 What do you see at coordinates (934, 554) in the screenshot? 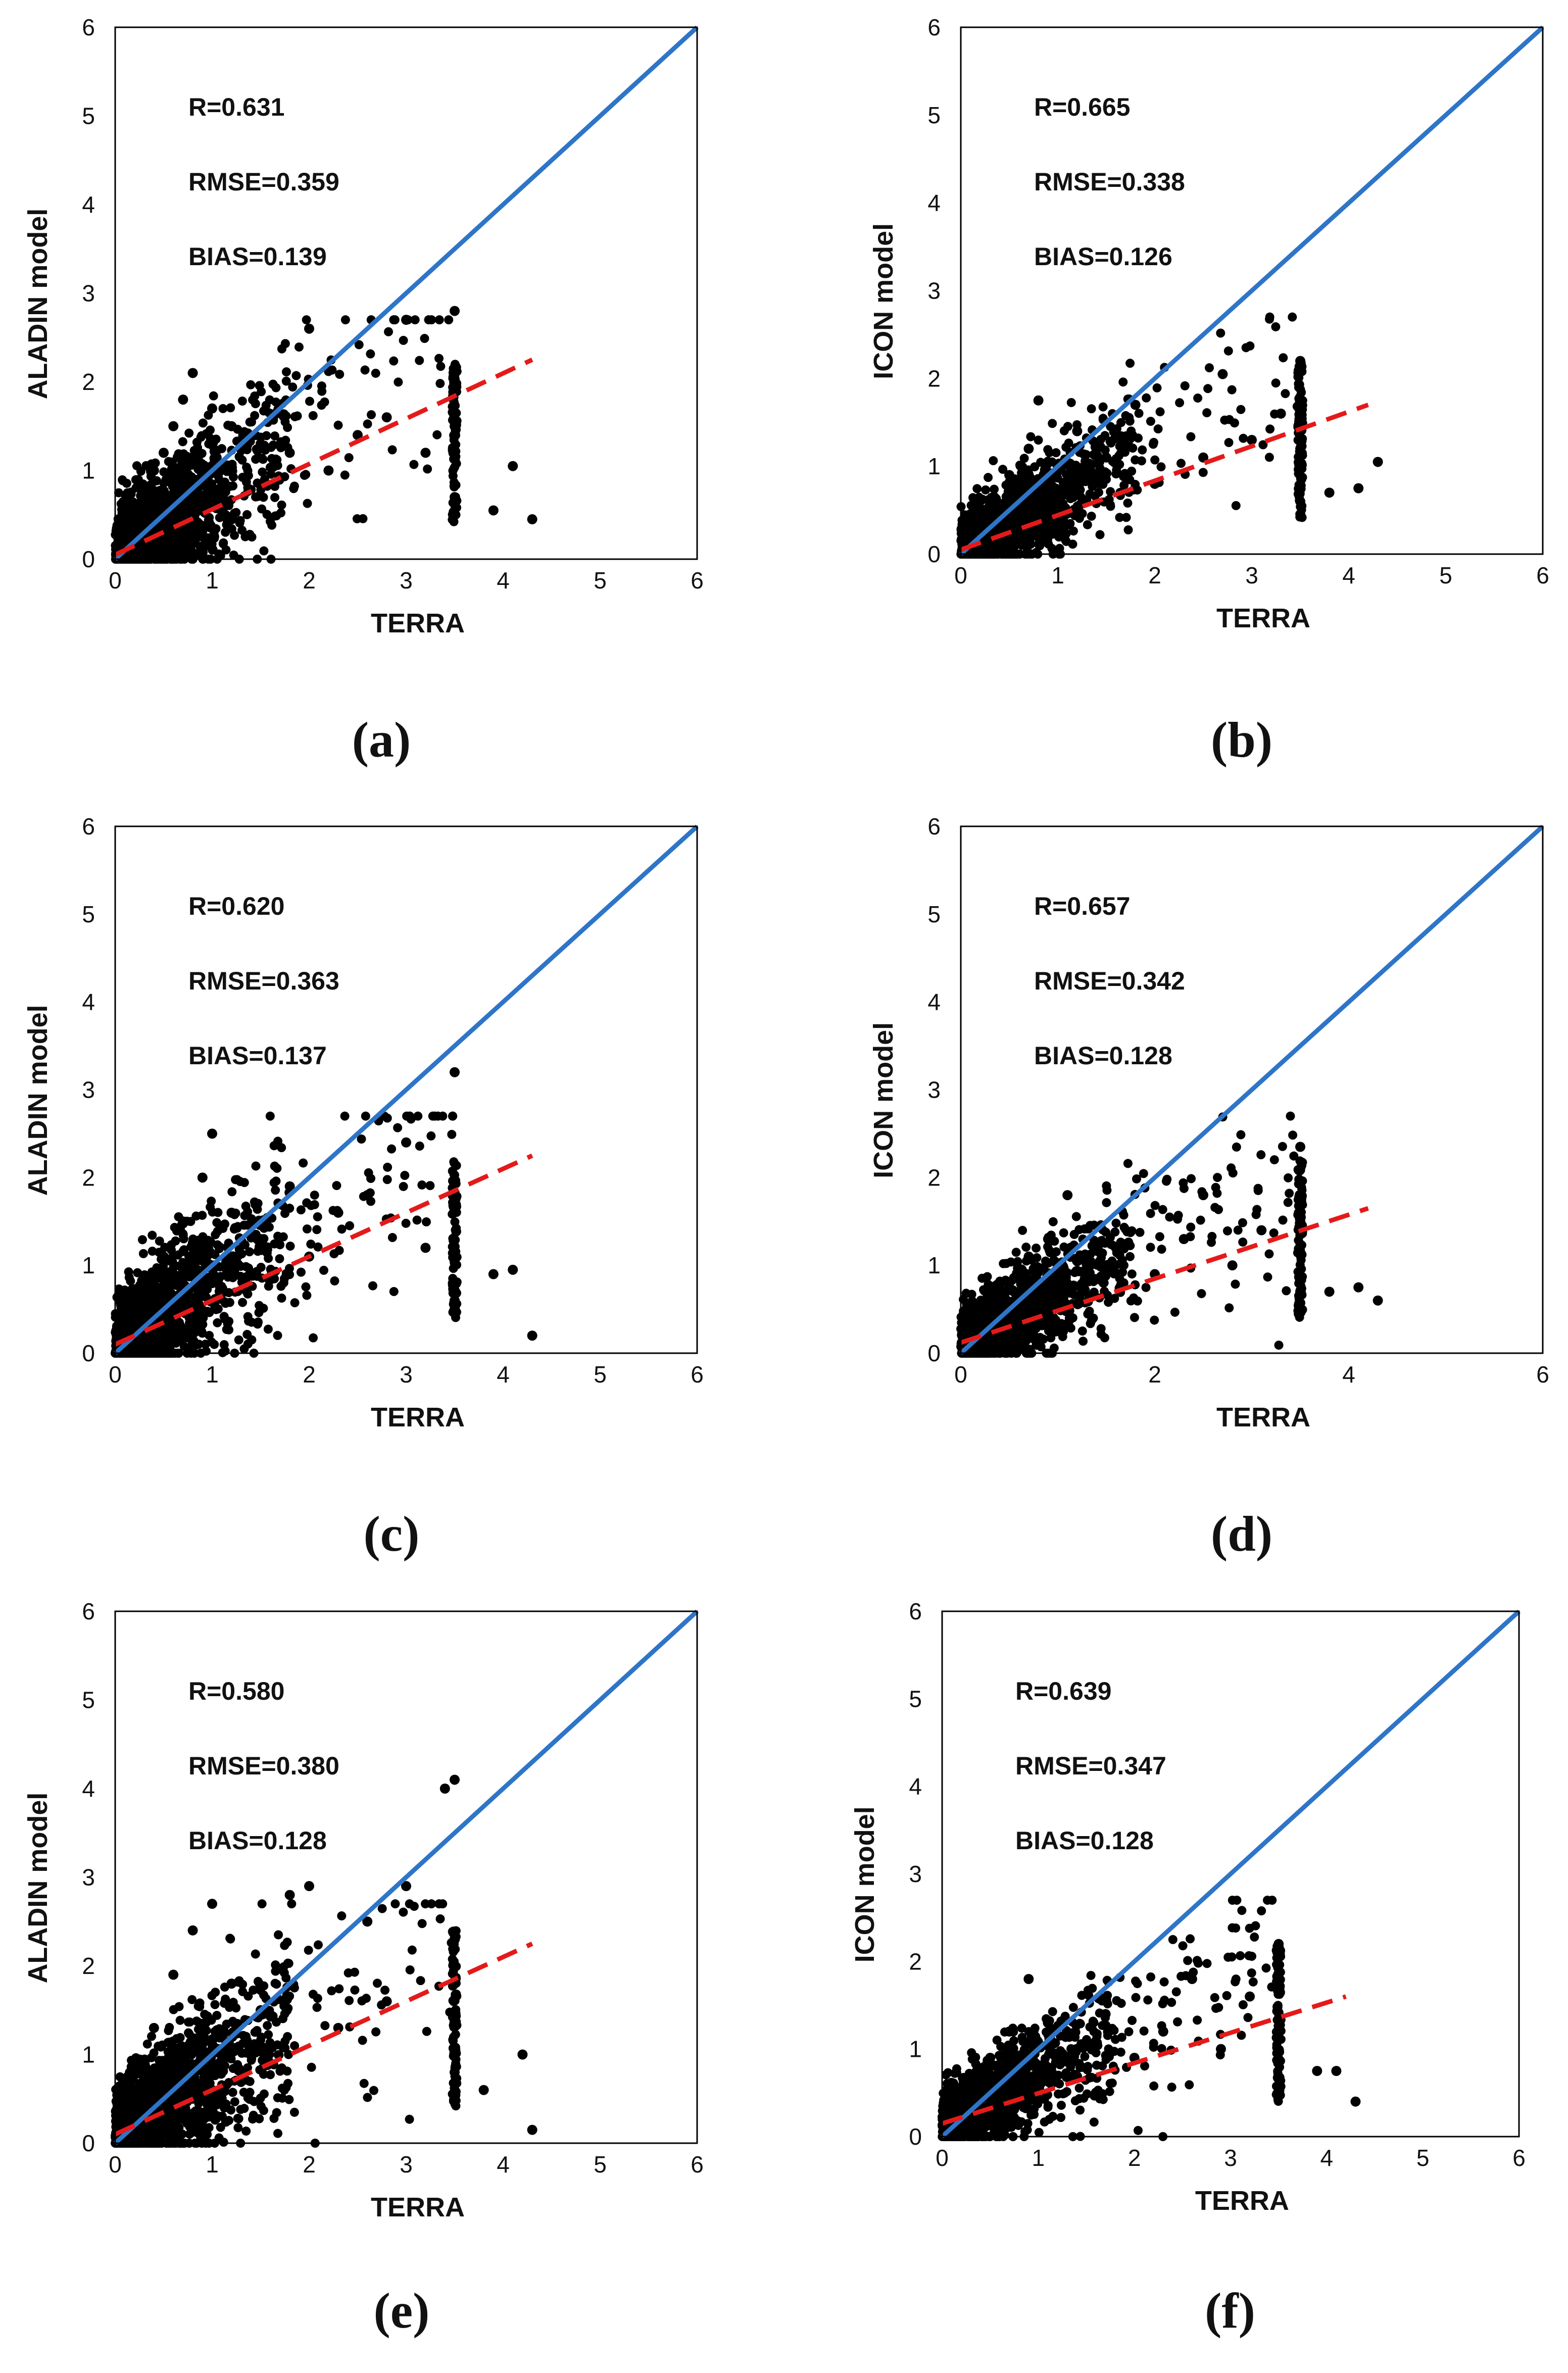
I see `y-tick-label: 0` at bounding box center [934, 554].